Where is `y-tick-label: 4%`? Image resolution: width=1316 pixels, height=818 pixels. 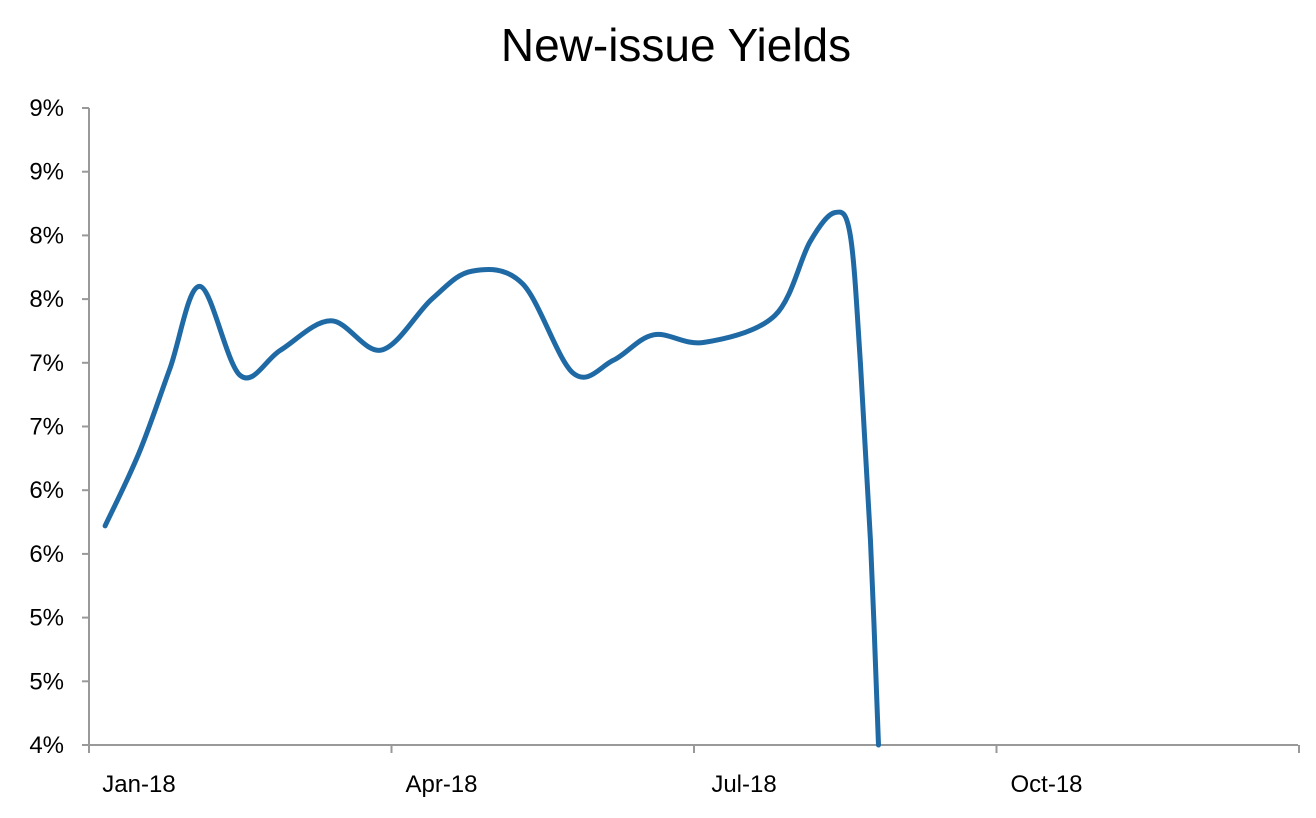 y-tick-label: 4% is located at coordinates (46, 745).